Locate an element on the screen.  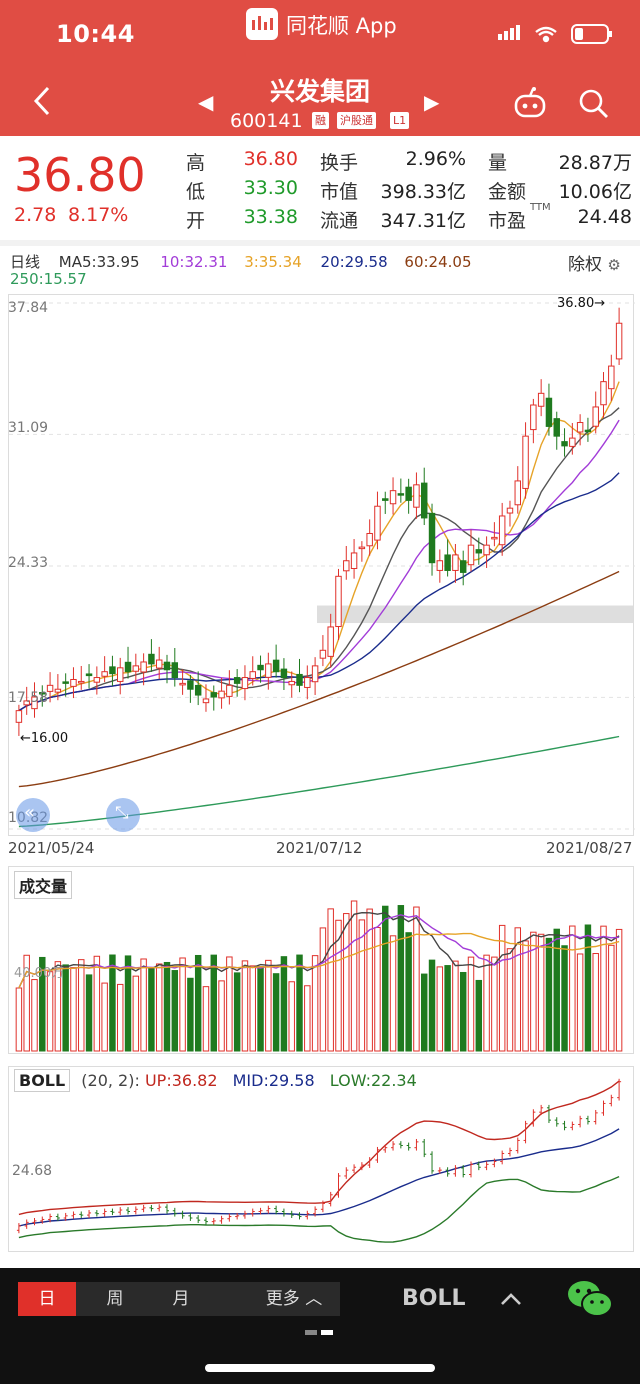
volume-ma20-line is located at coordinates (319, 960).